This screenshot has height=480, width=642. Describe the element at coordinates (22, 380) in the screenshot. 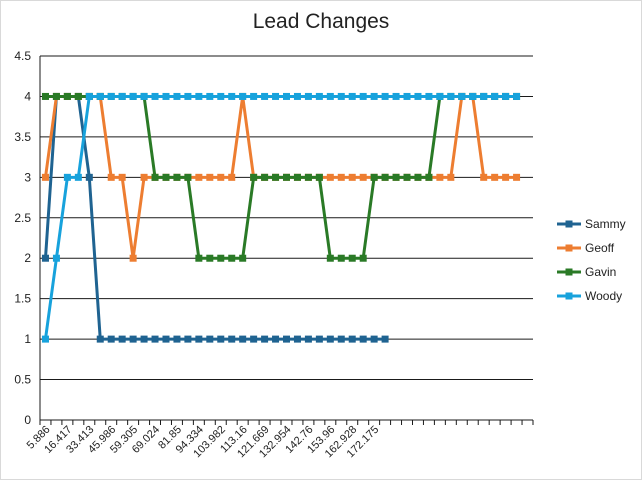

I see `y-tick-label: 0.5` at that location.